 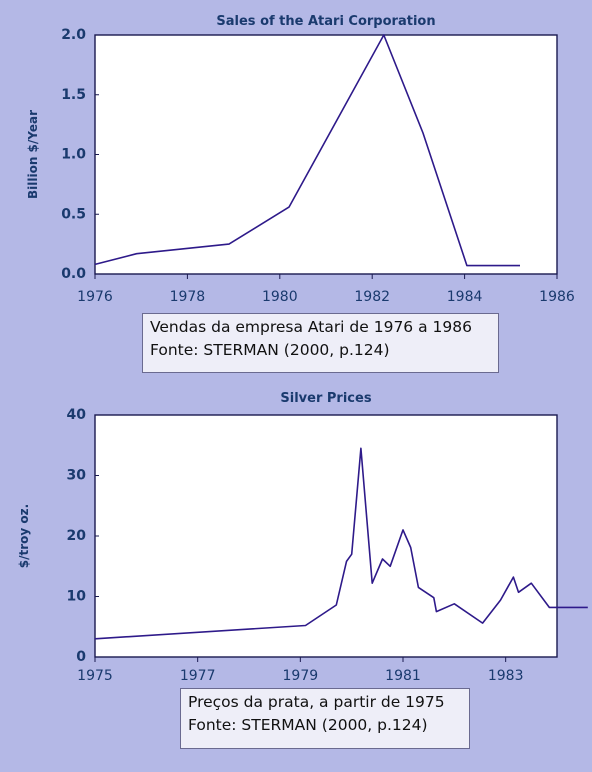 I want to click on silver-x-tick-label: 1981, so click(x=403, y=676).